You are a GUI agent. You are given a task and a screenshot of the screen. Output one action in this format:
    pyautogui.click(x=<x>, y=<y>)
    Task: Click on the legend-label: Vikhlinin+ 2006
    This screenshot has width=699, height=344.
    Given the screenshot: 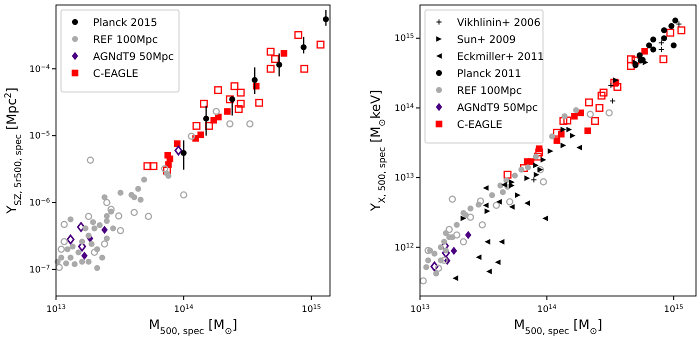 What is the action you would take?
    pyautogui.click(x=499, y=23)
    